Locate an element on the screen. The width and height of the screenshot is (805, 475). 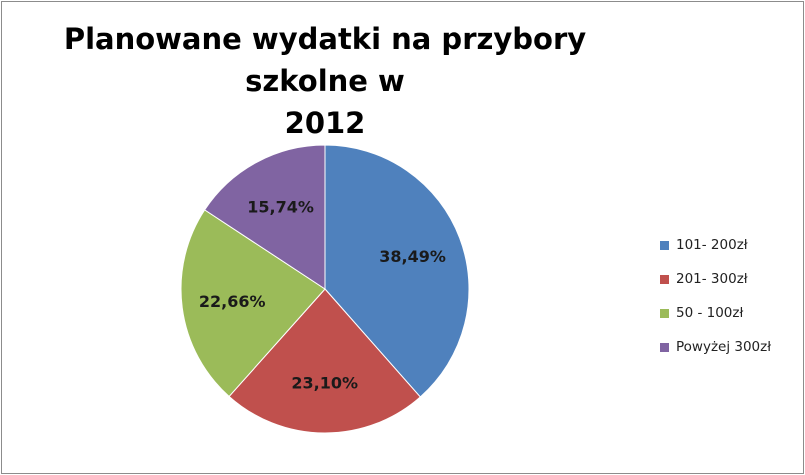
legend-label: Powyżej 300zł is located at coordinates (724, 347).